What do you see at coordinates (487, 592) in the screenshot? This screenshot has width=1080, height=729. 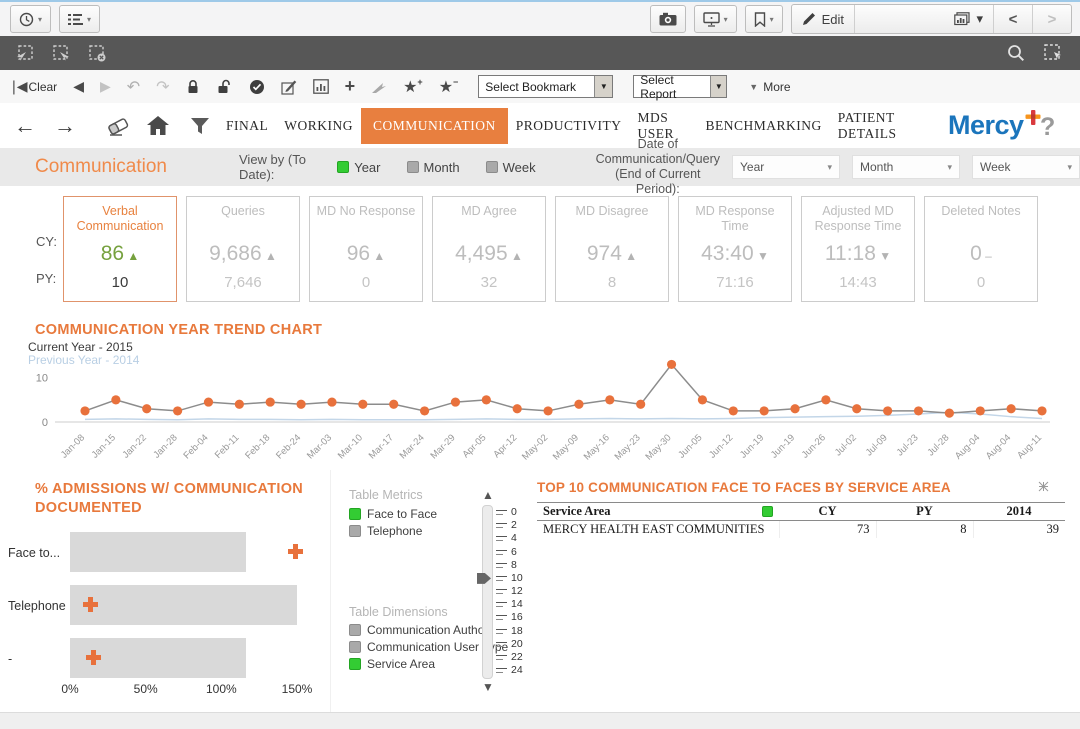 I see `rows-slider` at bounding box center [487, 592].